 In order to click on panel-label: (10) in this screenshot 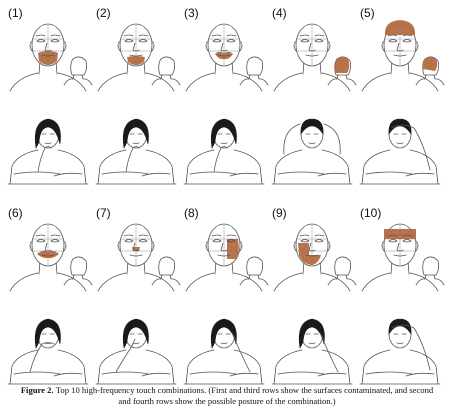, I will do `click(370, 213)`.